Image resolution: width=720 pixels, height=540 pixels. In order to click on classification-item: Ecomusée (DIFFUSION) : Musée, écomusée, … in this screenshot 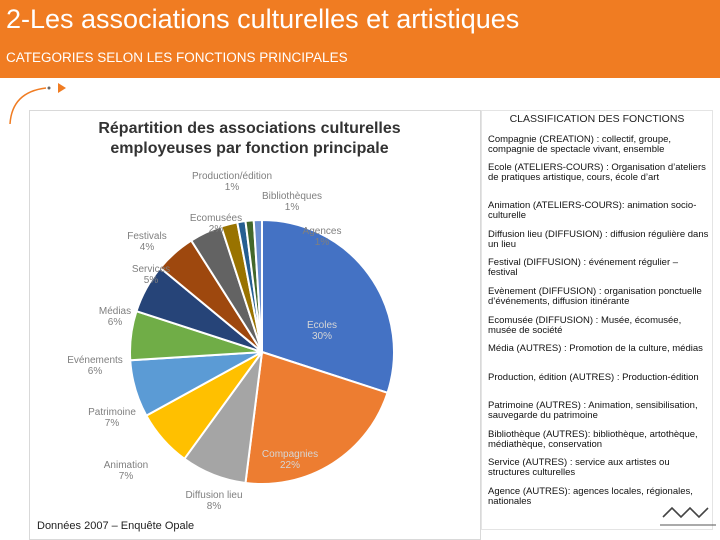, I will do `click(585, 325)`.